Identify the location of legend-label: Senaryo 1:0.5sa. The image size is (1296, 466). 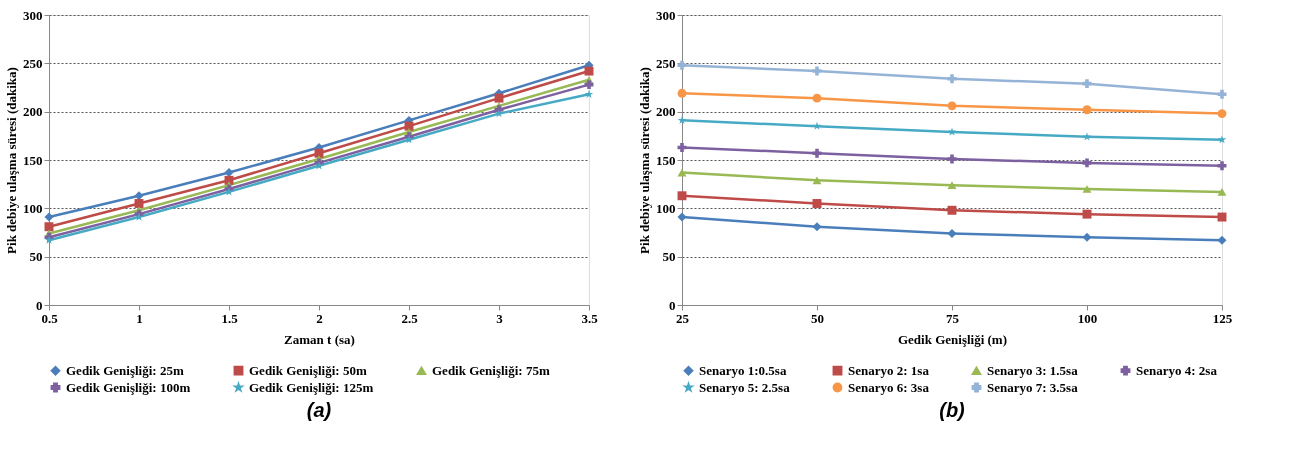
(743, 370).